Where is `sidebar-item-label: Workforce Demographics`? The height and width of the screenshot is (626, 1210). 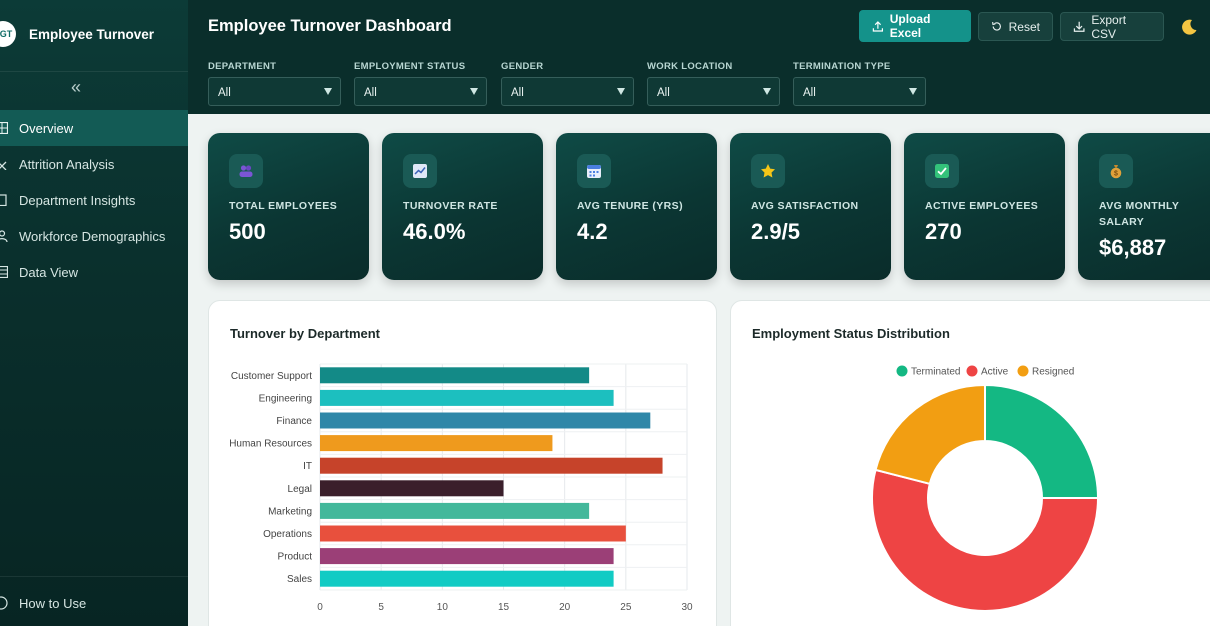
sidebar-item-label: Workforce Demographics is located at coordinates (92, 236).